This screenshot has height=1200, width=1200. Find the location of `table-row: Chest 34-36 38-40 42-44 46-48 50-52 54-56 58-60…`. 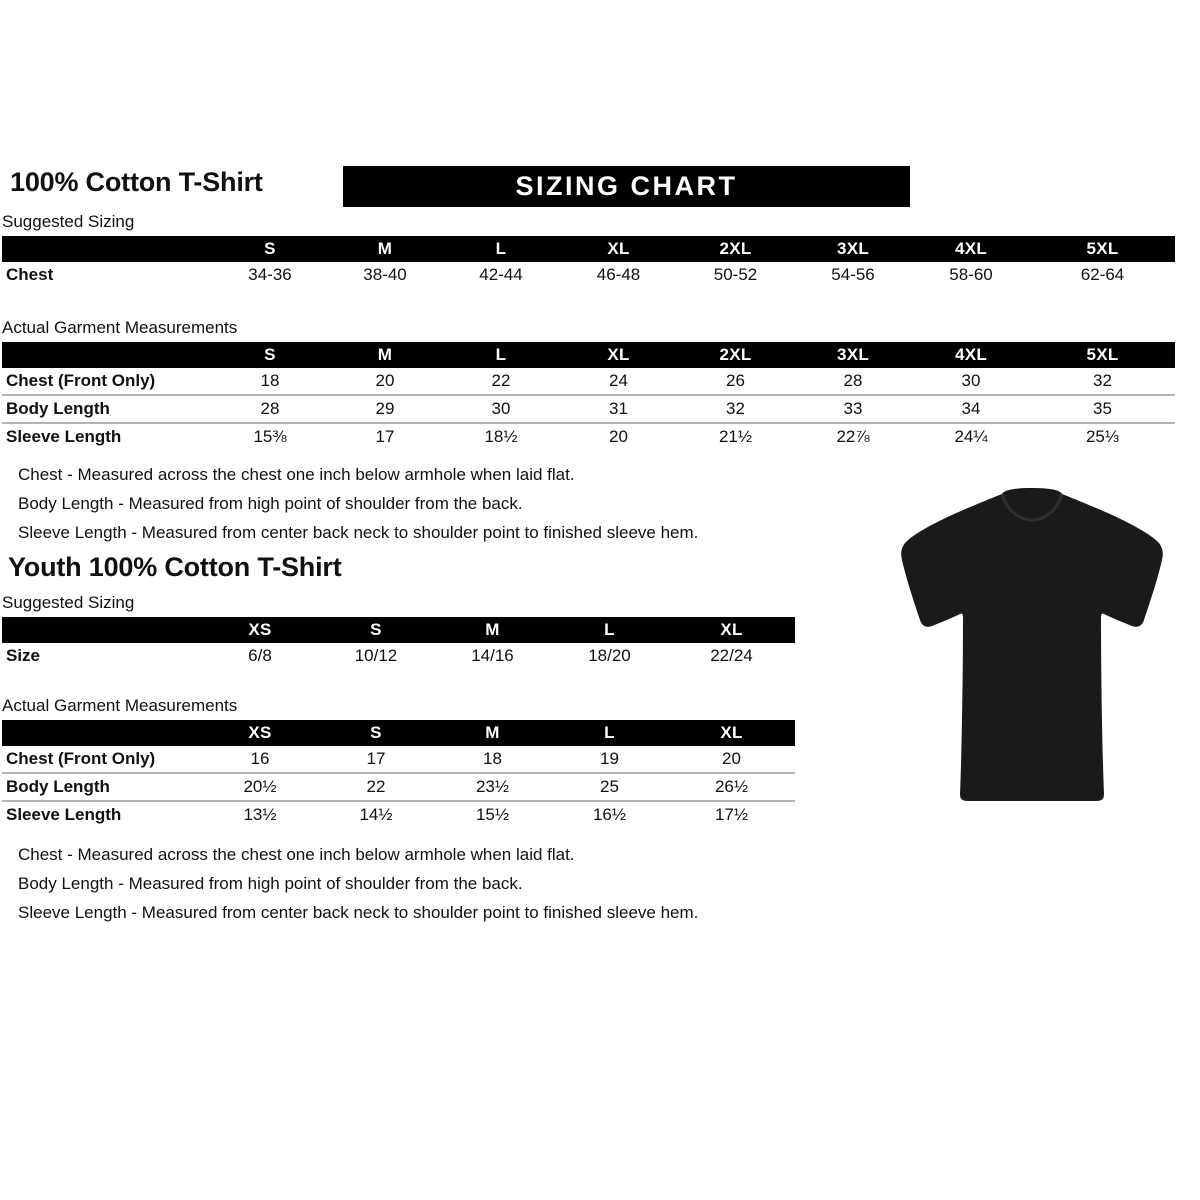

table-row: Chest 34-36 38-40 42-44 46-48 50-52 54-56 58-60… is located at coordinates (588, 275).